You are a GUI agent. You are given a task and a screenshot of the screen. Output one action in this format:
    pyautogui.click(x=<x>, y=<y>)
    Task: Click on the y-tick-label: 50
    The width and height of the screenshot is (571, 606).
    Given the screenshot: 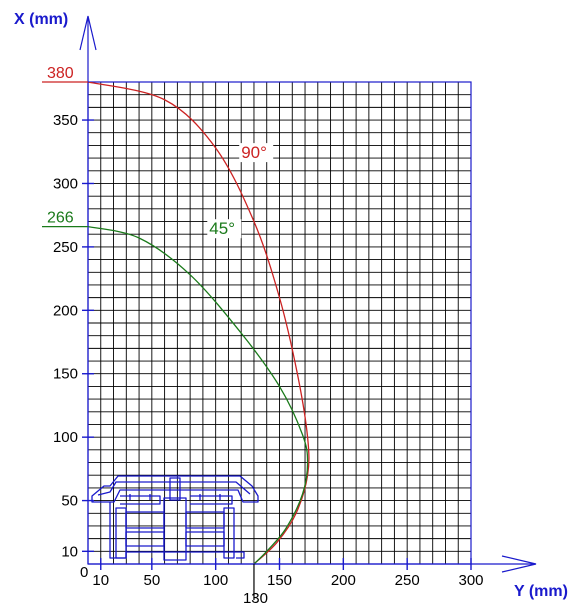 What is the action you would take?
    pyautogui.click(x=69, y=501)
    